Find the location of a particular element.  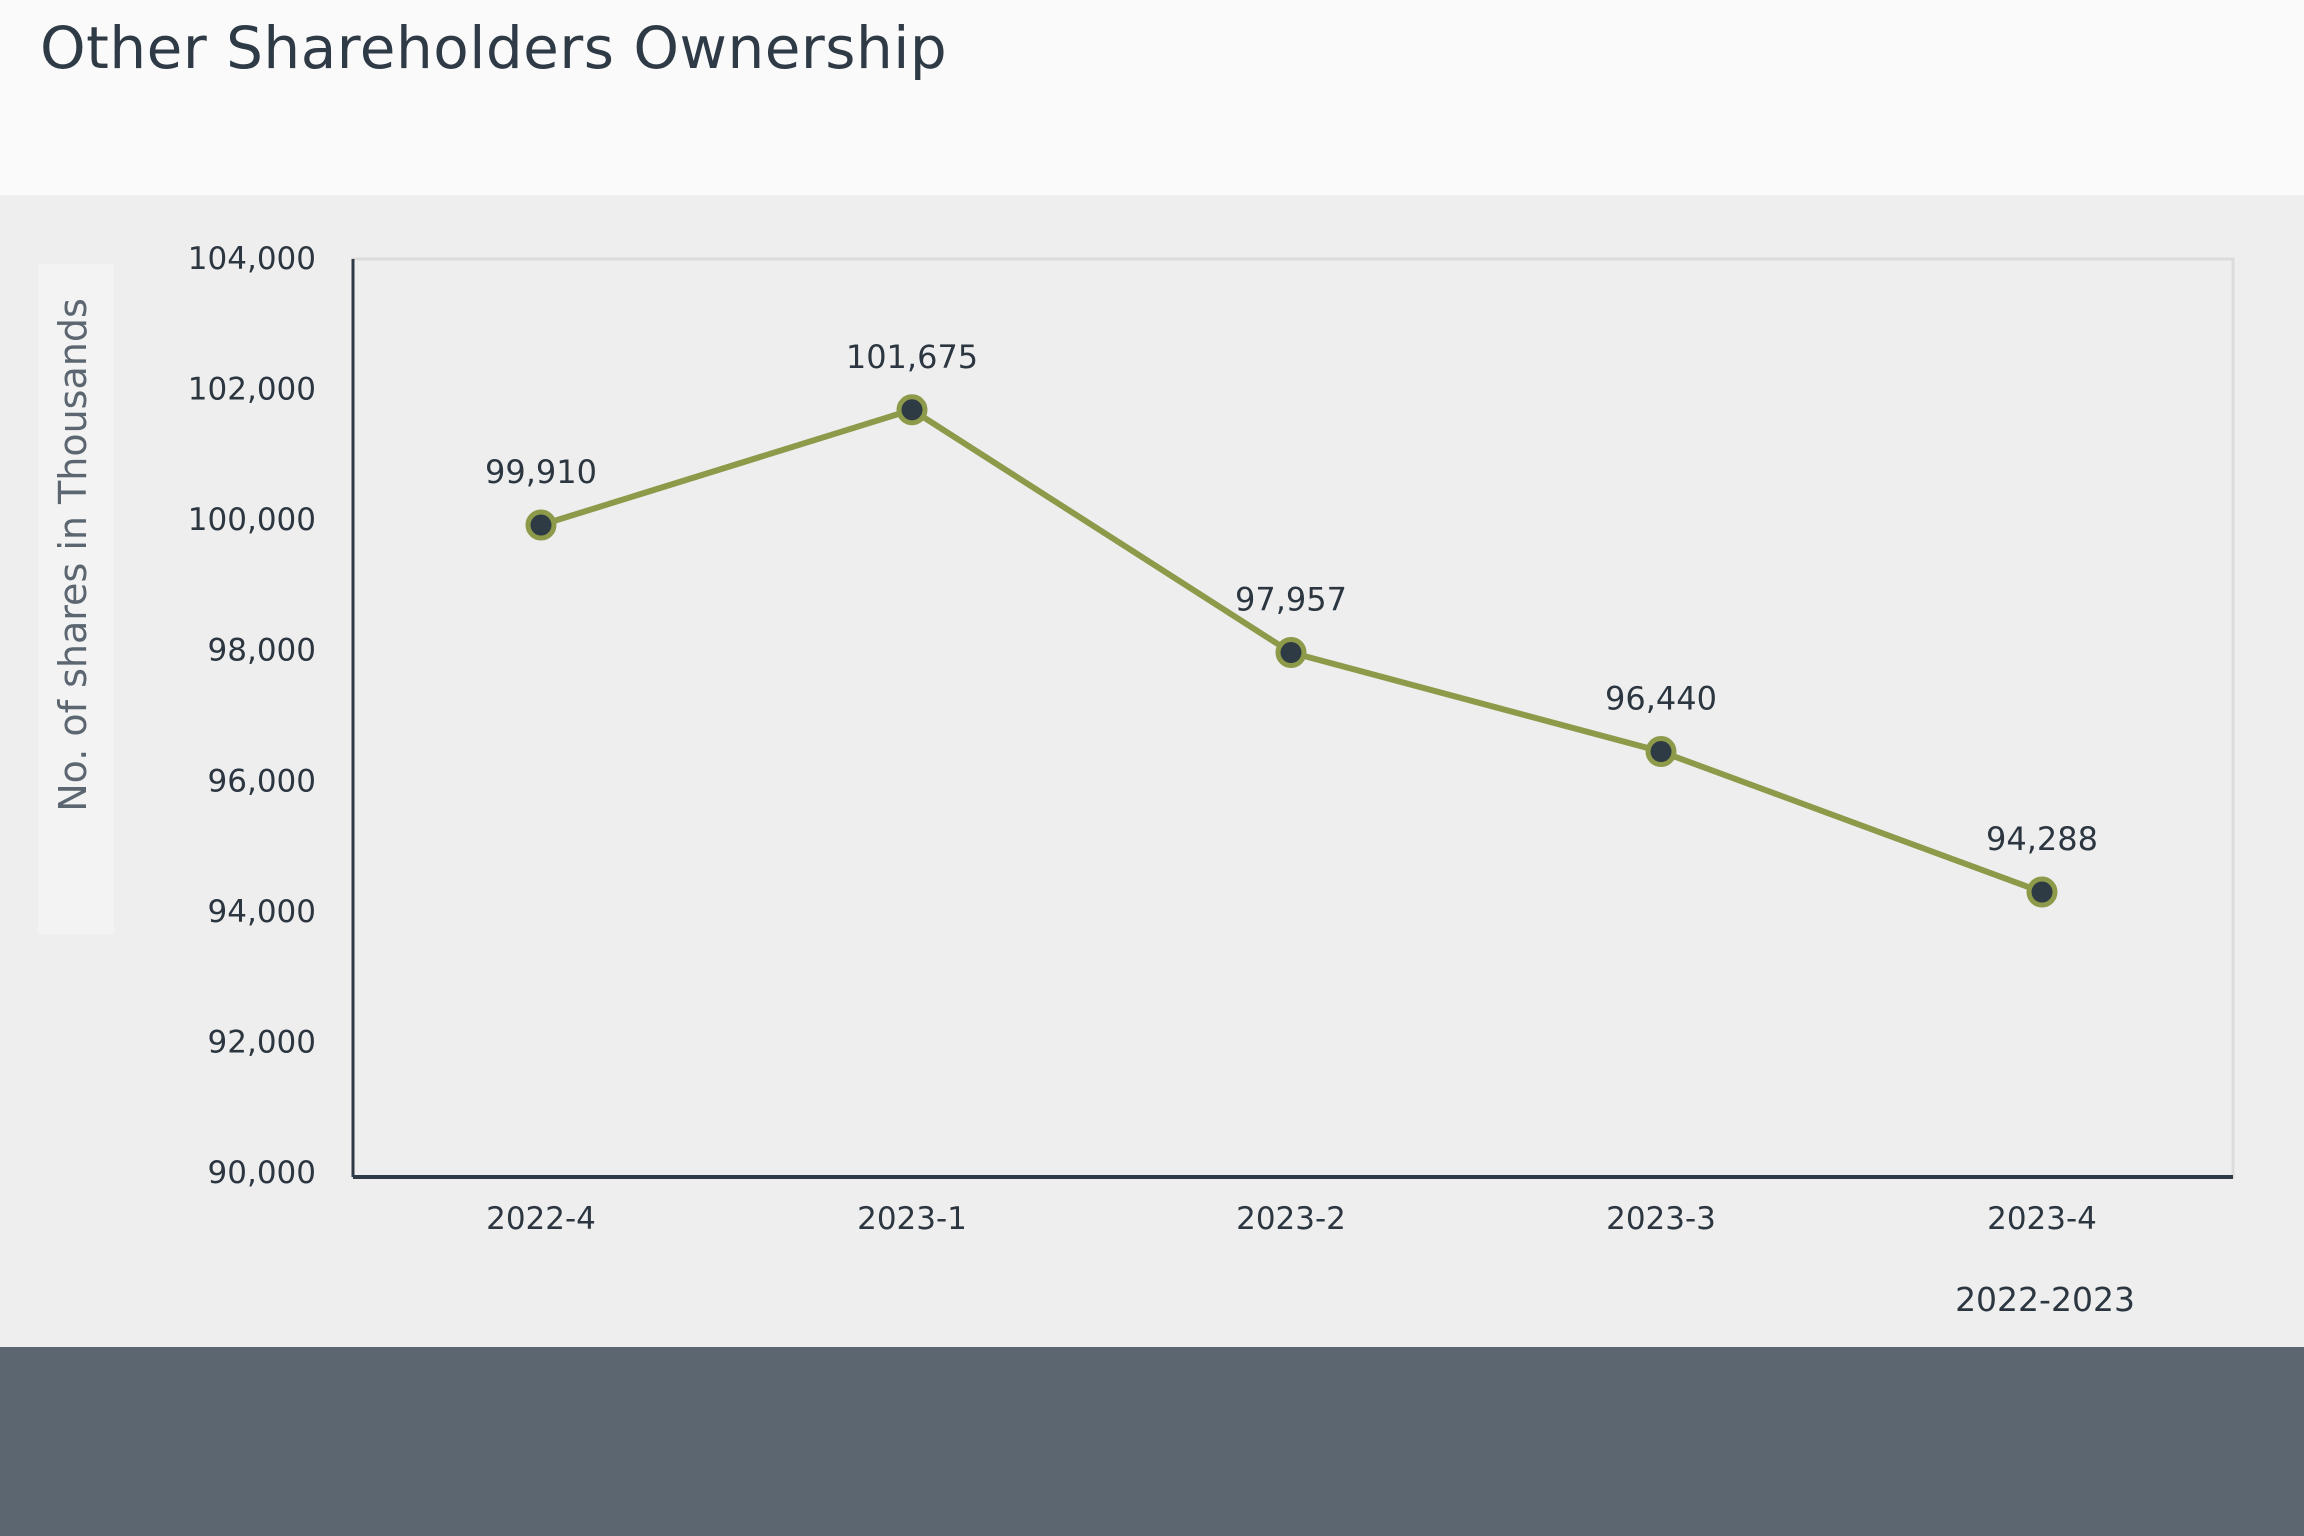

y-tick-label: 90,000 is located at coordinates (262, 1173).